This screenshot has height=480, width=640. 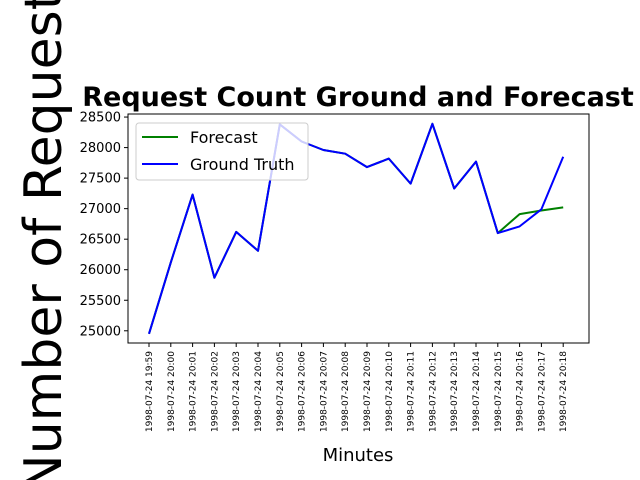 I want to click on x-tick-label: 1998-07-24 20:18, so click(x=564, y=391).